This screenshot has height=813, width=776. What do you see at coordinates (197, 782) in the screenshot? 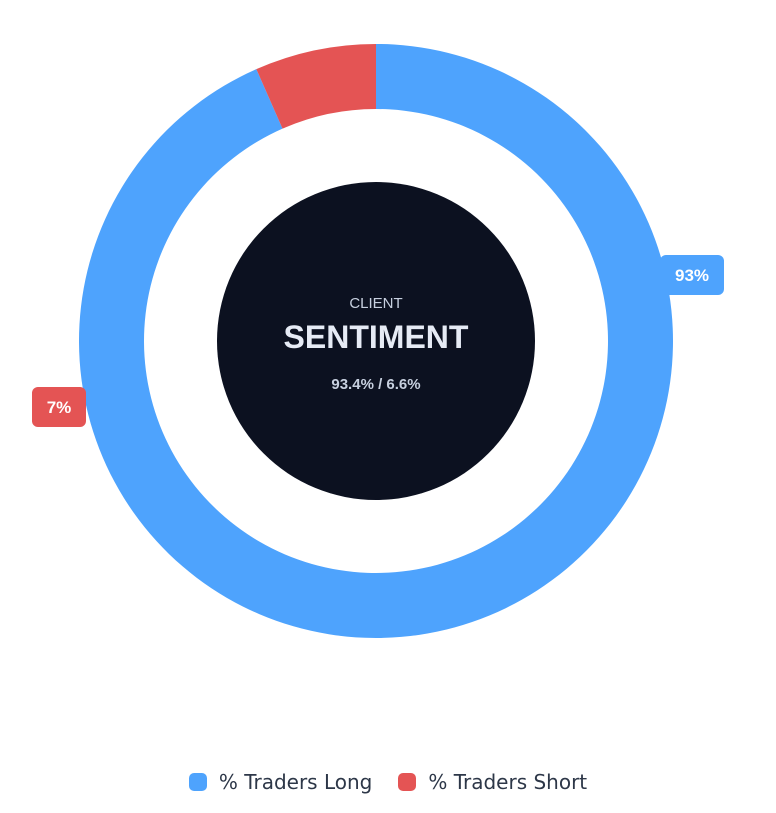
I see `long-legend-swatch` at bounding box center [197, 782].